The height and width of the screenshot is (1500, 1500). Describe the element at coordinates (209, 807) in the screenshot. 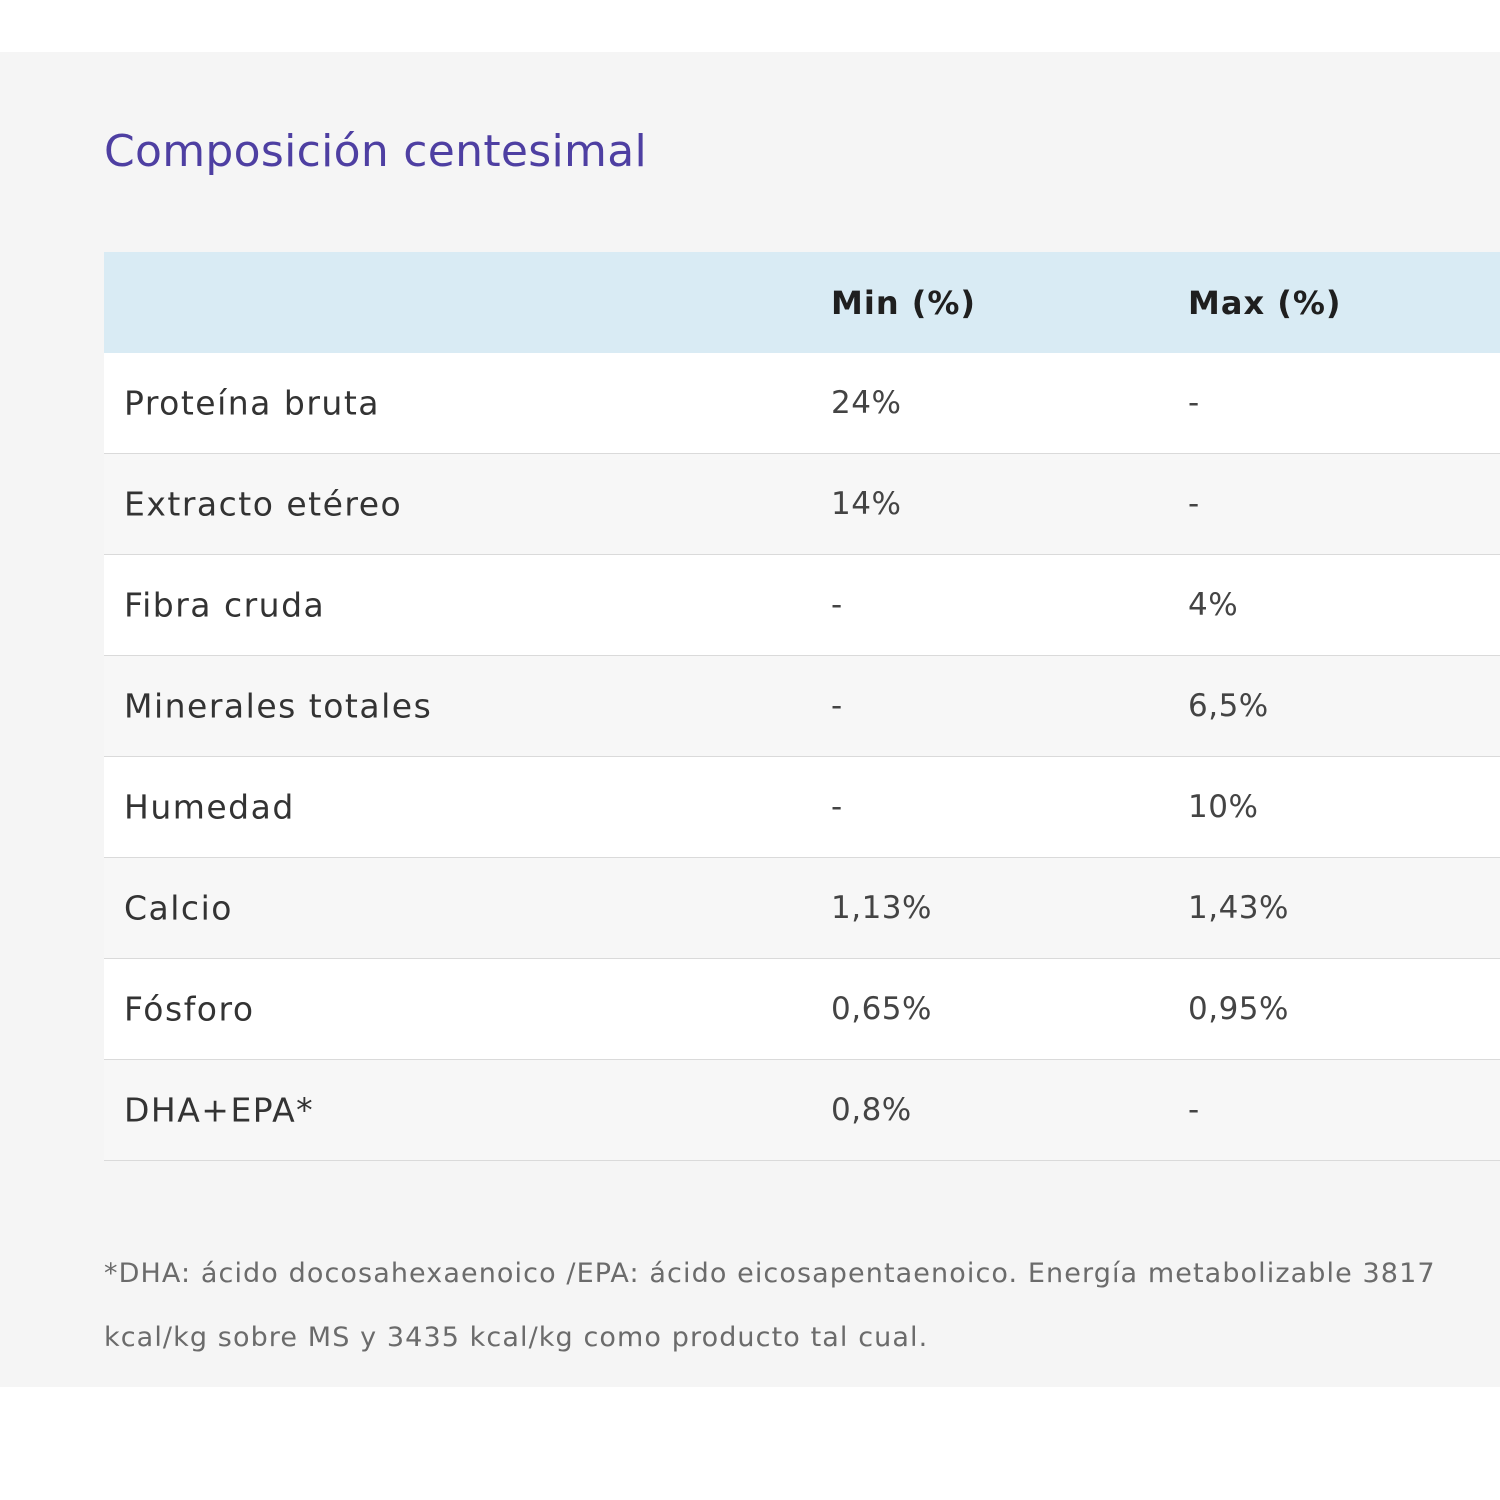

I see `row-name: Humedad` at that location.